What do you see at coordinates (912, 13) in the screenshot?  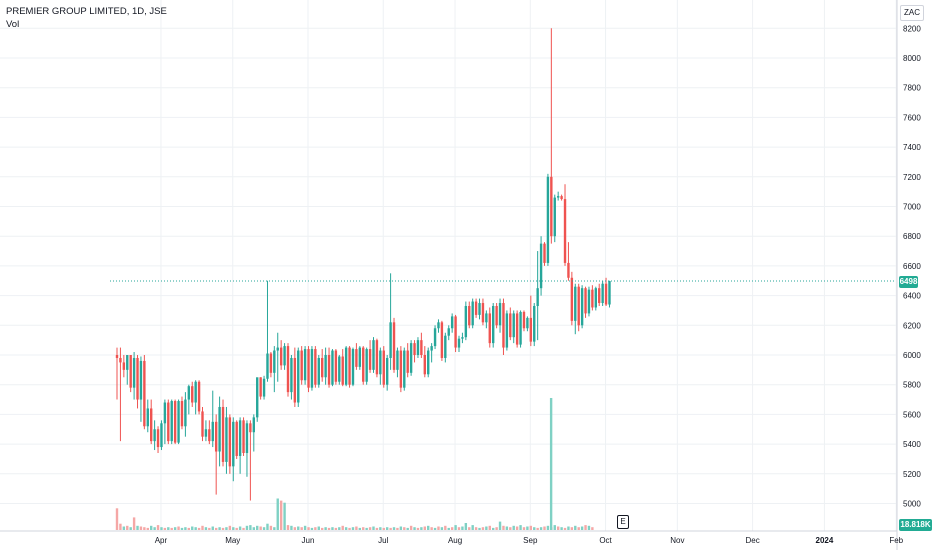 I see `currency-badge: ZAC` at bounding box center [912, 13].